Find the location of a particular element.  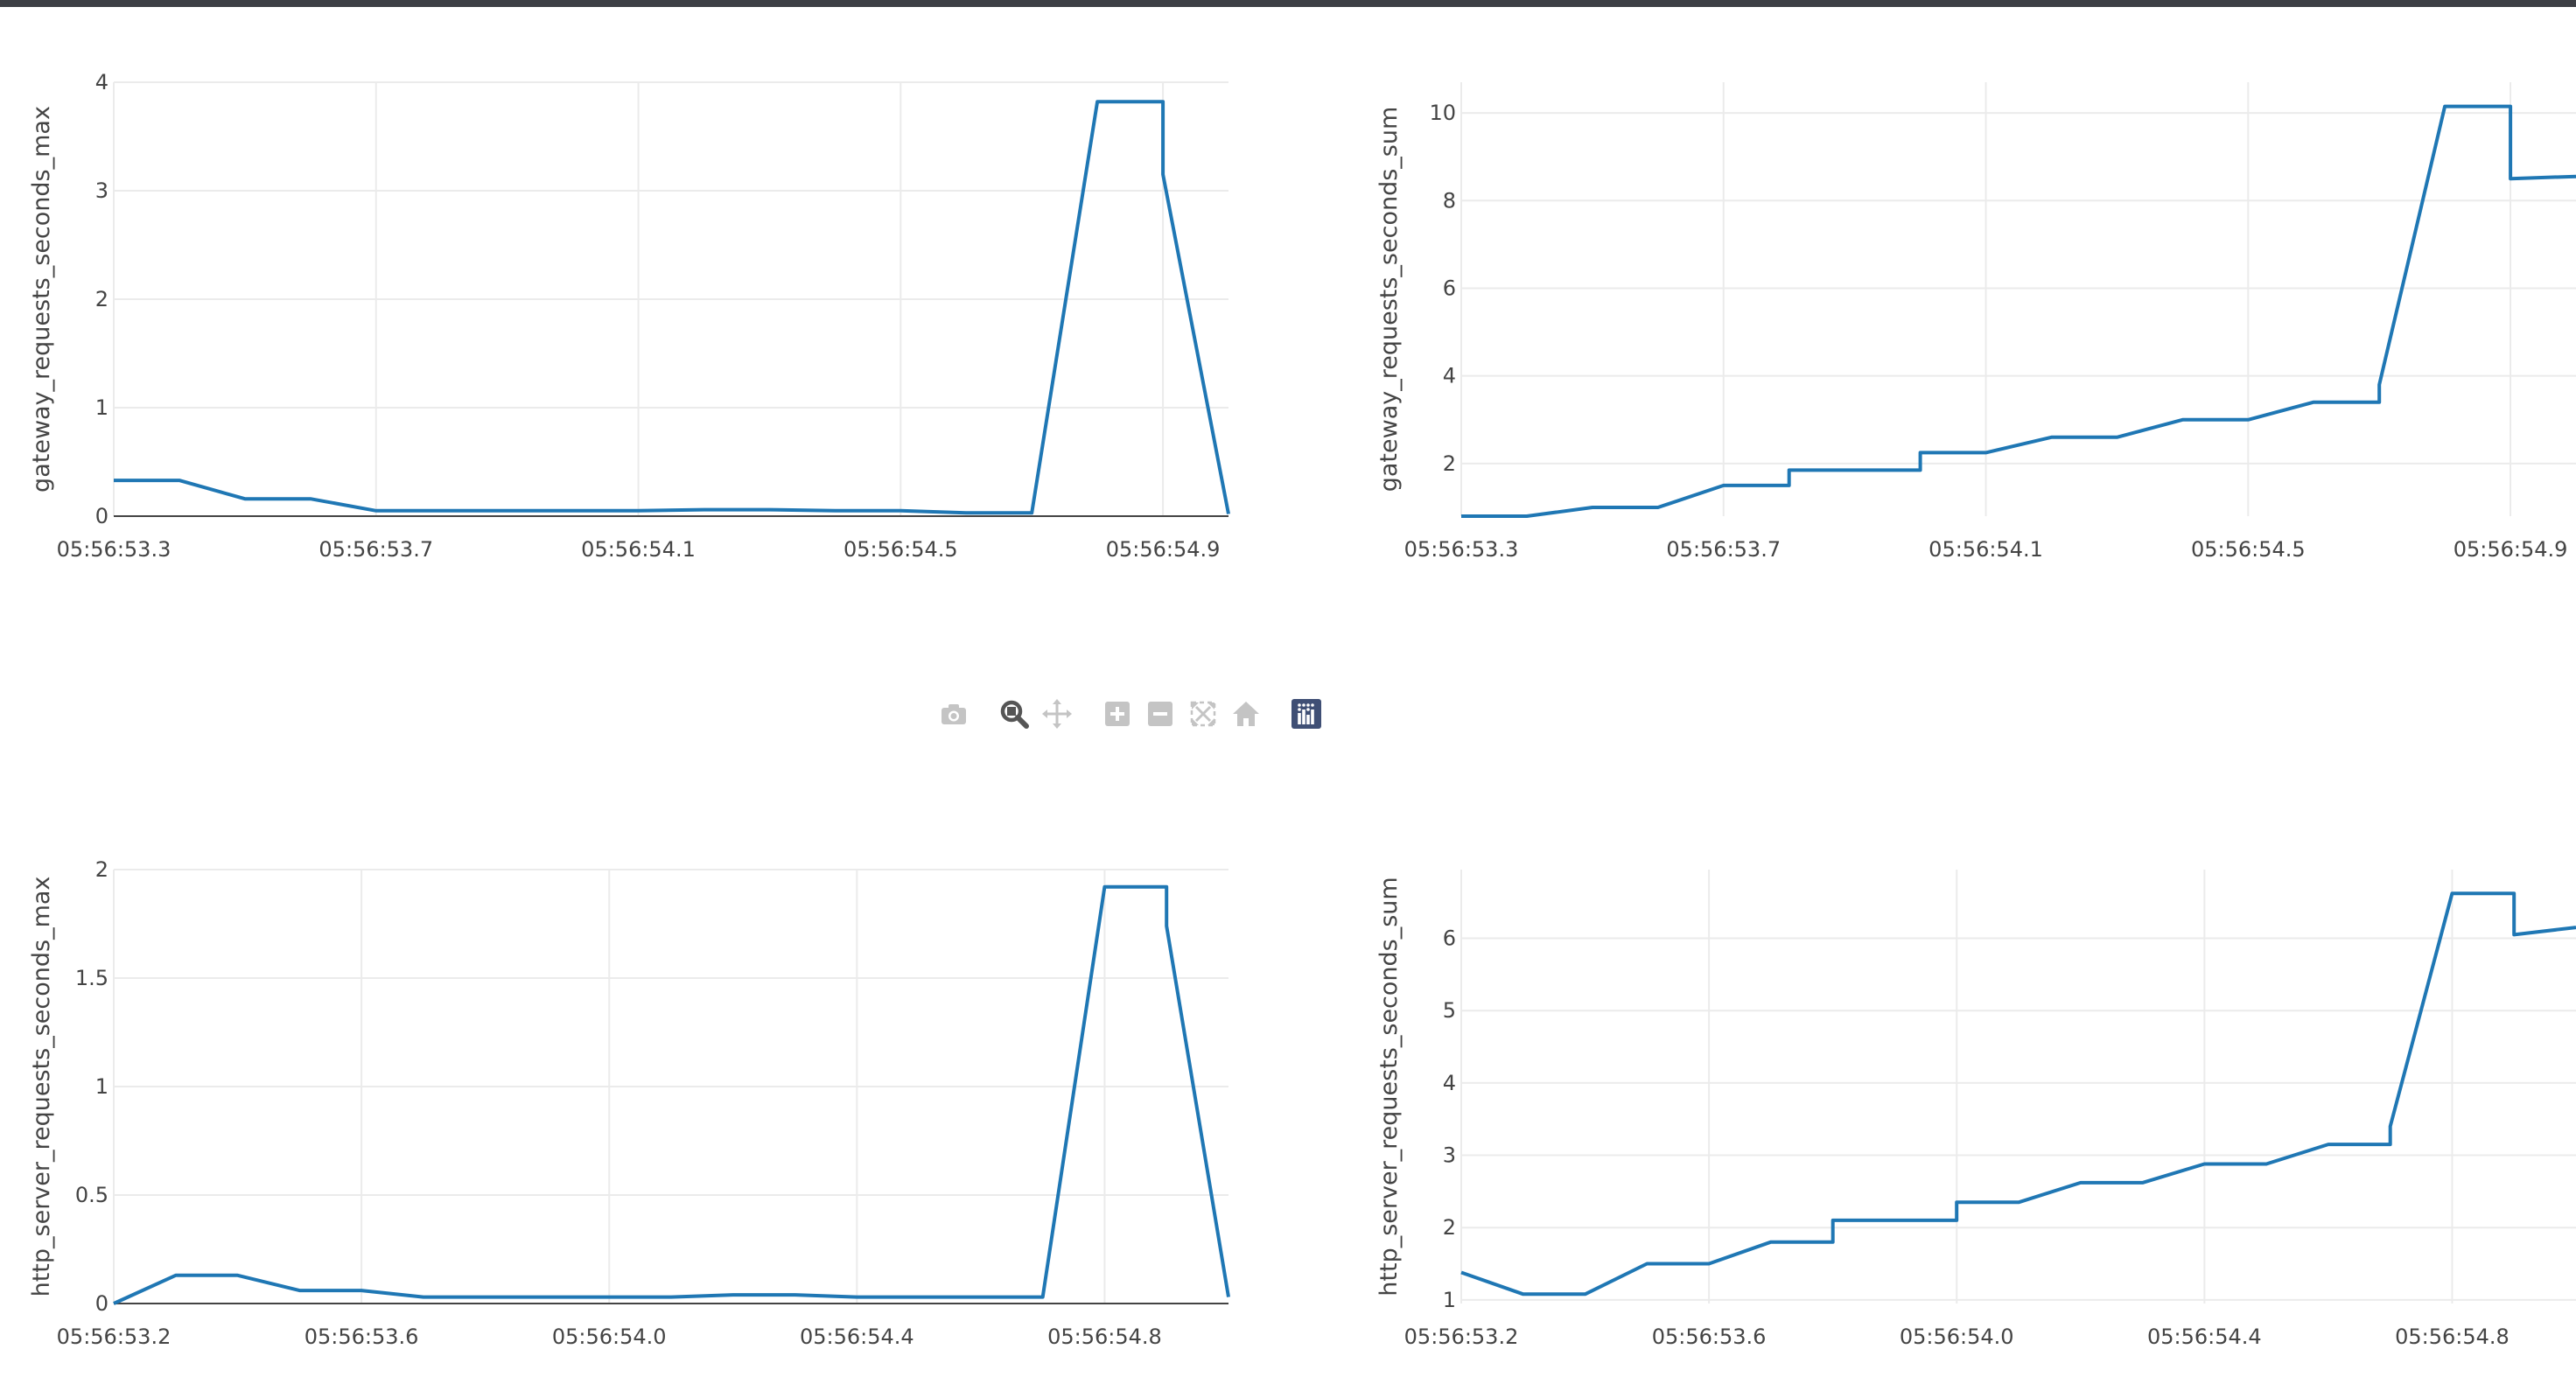

y-tick-label: 5 is located at coordinates (1449, 1010).